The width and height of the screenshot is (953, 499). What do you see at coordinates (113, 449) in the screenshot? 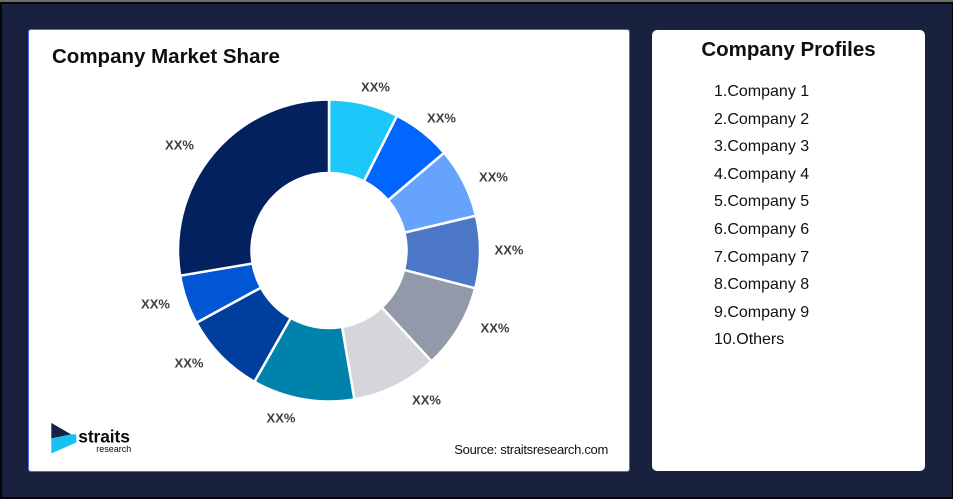
I see `svg-text: research` at bounding box center [113, 449].